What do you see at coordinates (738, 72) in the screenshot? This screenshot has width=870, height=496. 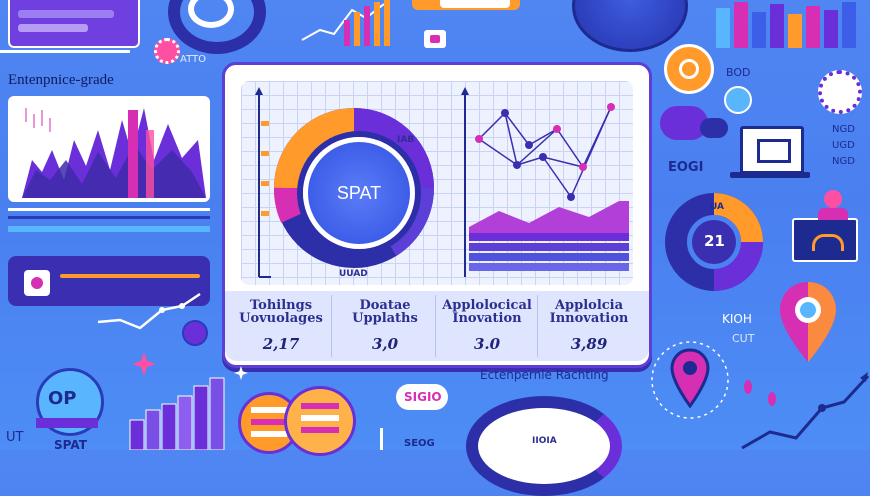 I see `bod-label: BOD` at bounding box center [738, 72].